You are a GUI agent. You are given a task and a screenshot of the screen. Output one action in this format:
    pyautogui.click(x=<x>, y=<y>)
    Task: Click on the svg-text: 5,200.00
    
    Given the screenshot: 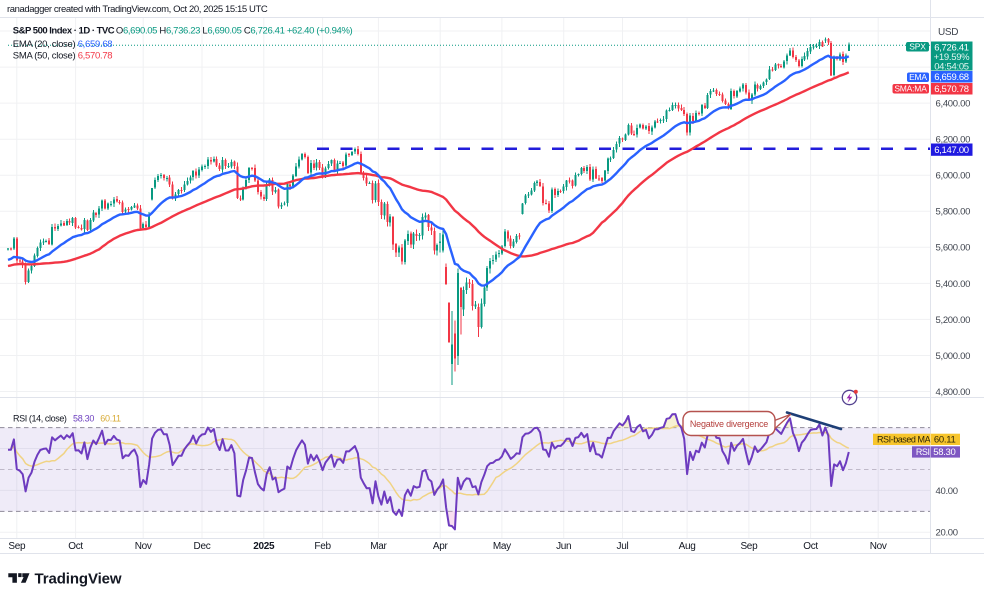 What is the action you would take?
    pyautogui.click(x=953, y=320)
    